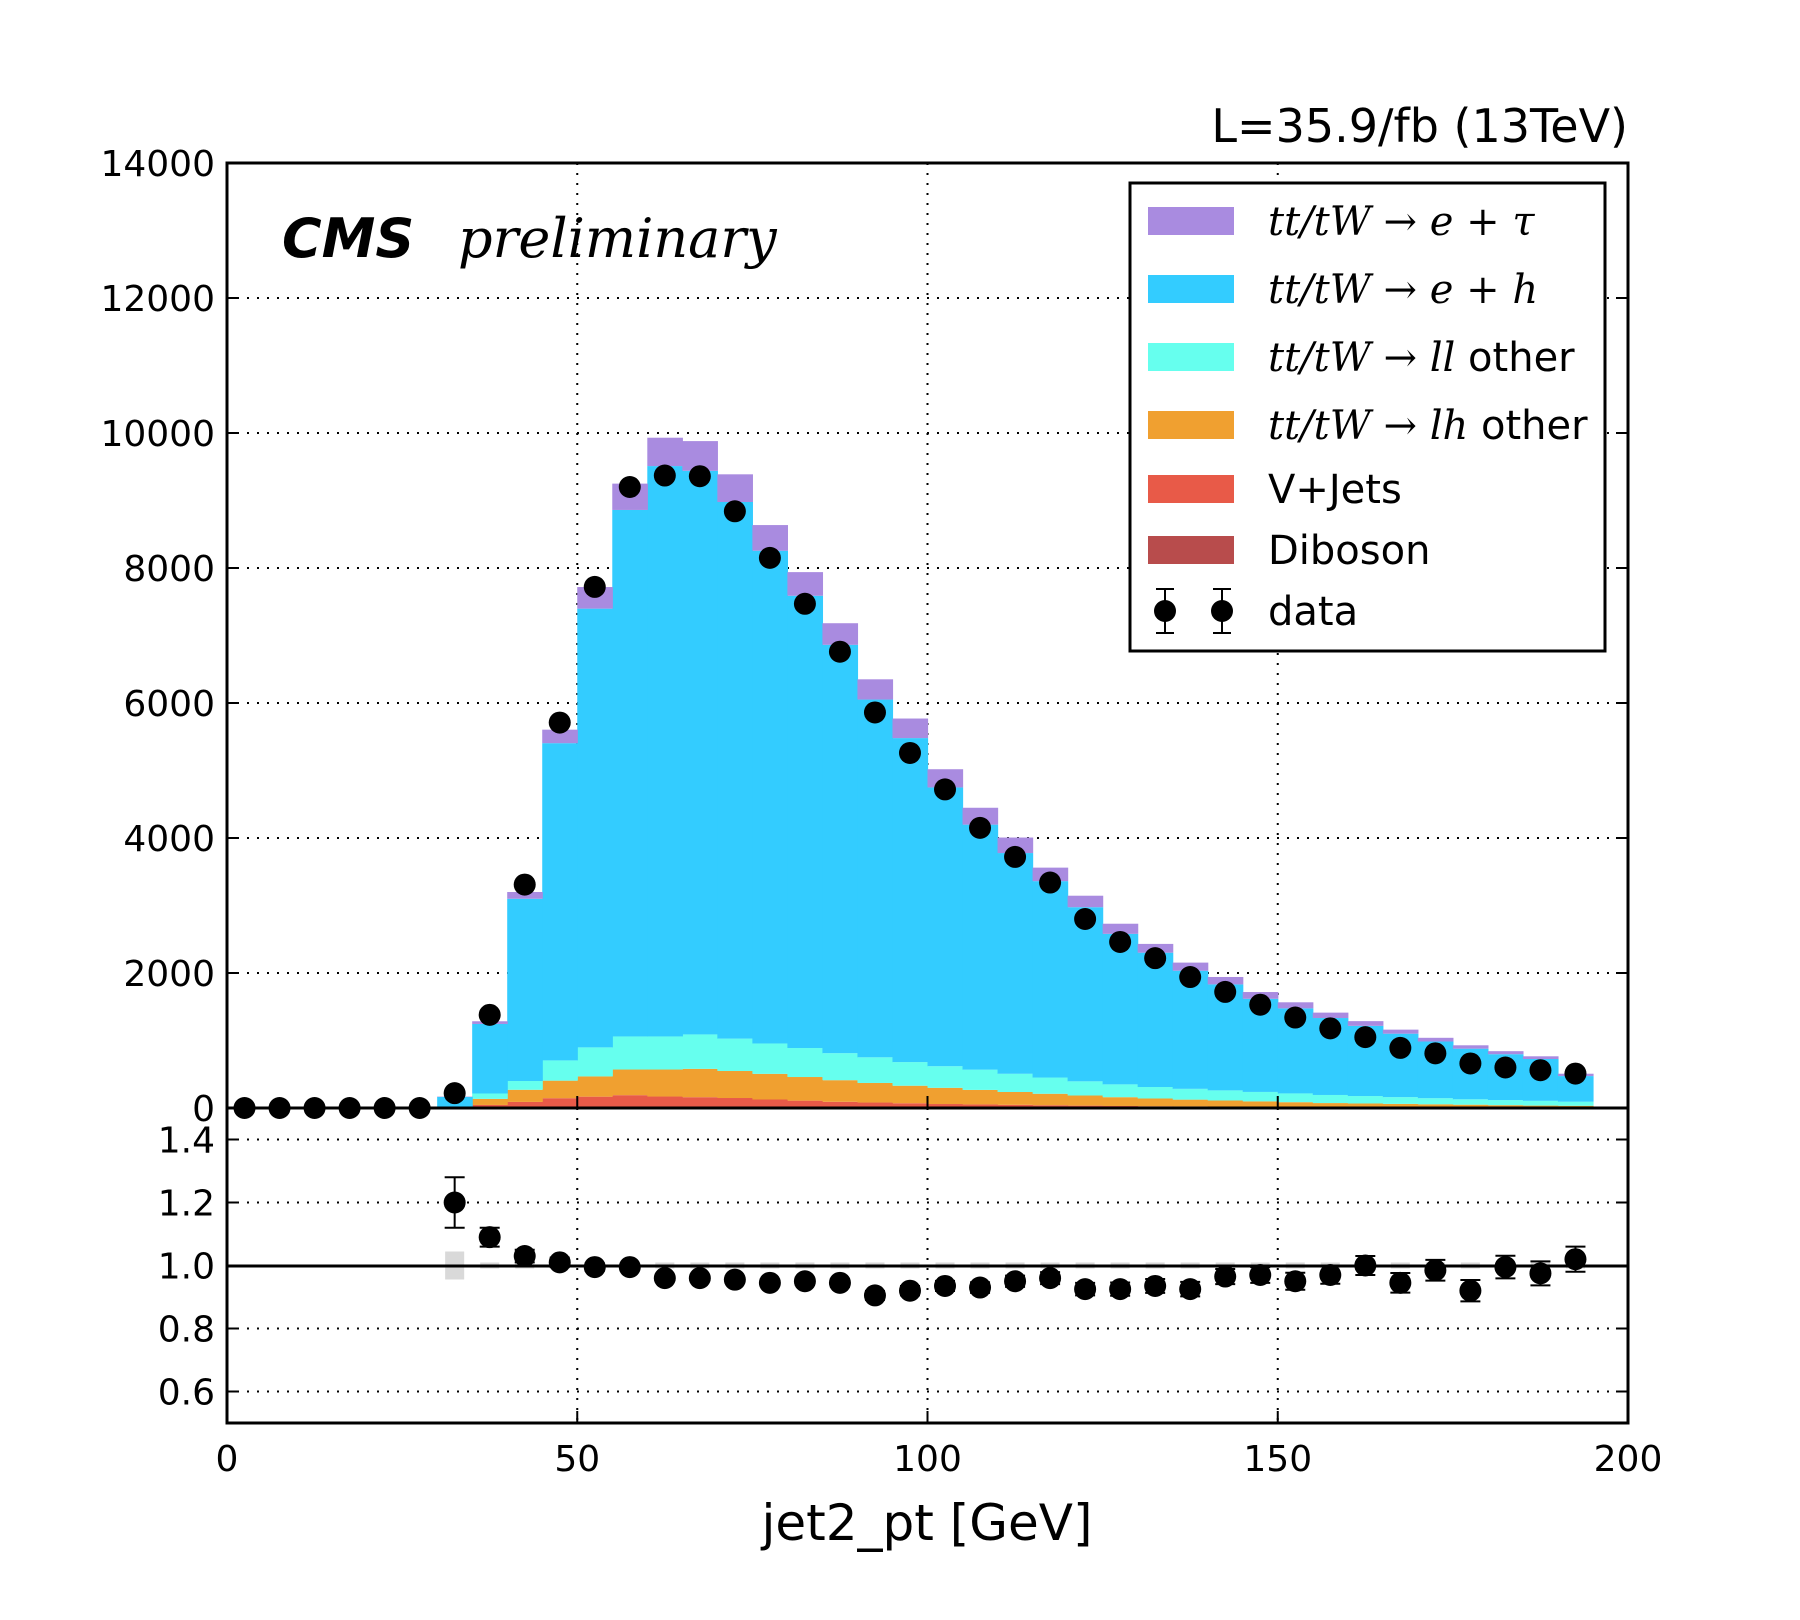  What do you see at coordinates (169, 974) in the screenshot?
I see `main-y-tick-label: 2000` at bounding box center [169, 974].